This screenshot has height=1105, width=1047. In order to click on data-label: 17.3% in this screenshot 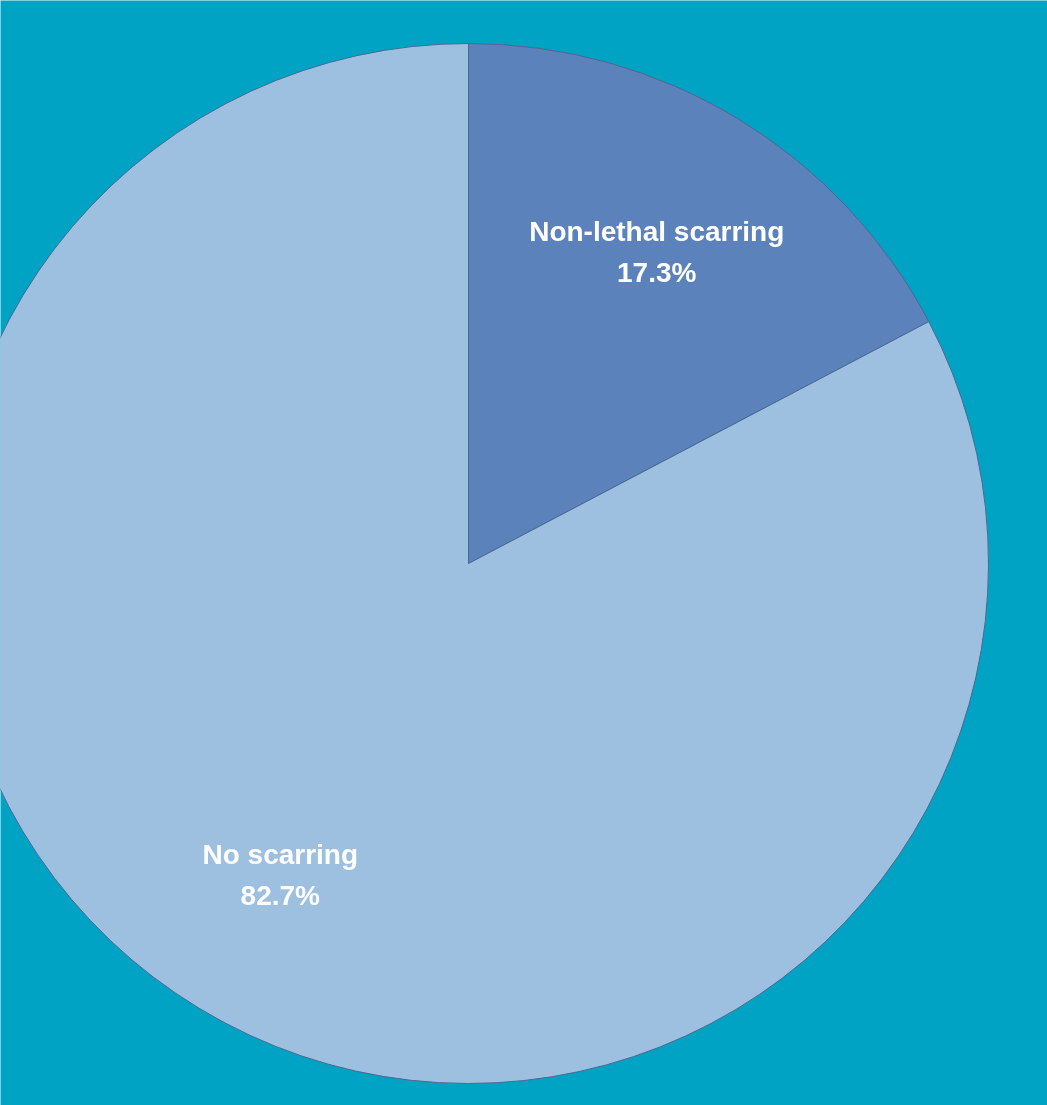, I will do `click(657, 272)`.